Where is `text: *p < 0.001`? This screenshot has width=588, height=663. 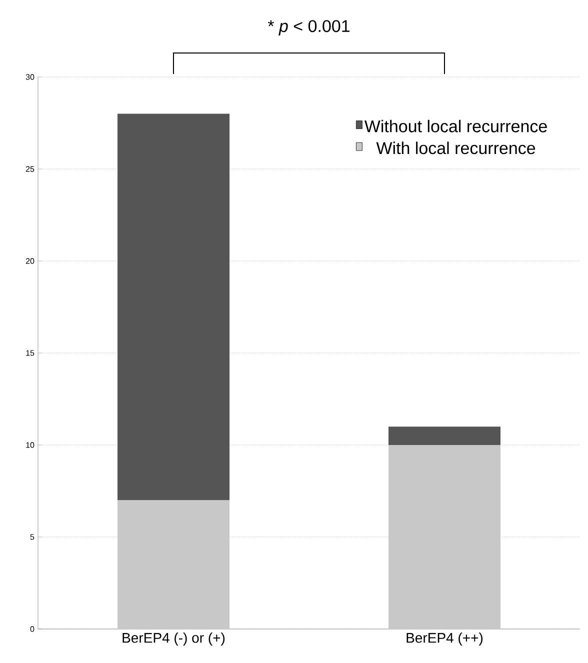 text: *p < 0.001 is located at coordinates (309, 28).